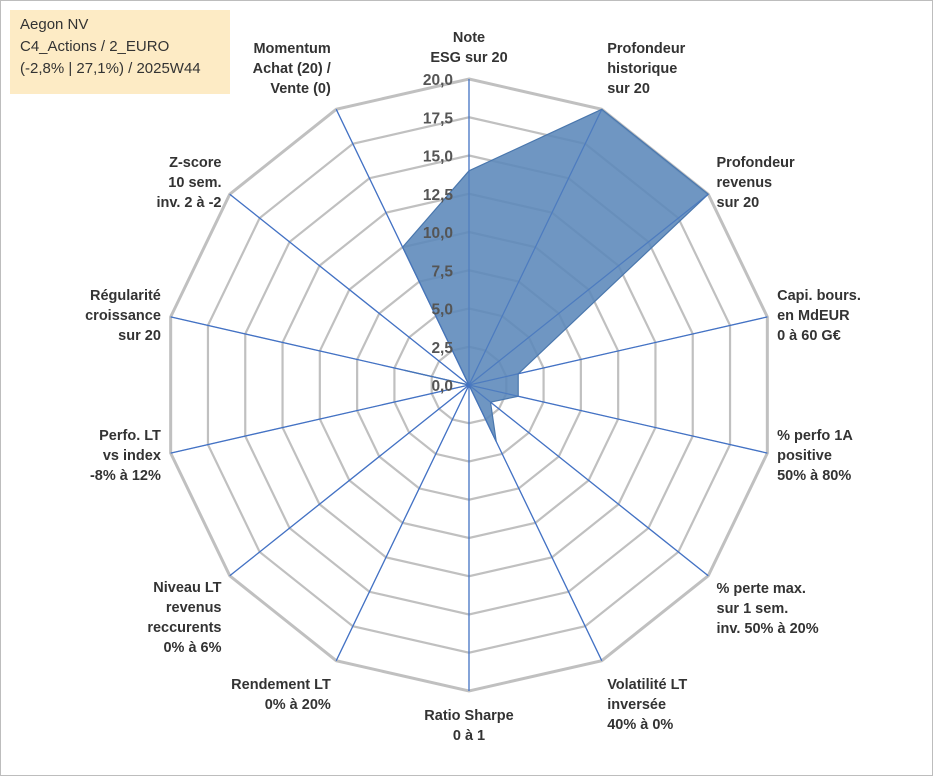  What do you see at coordinates (819, 296) in the screenshot?
I see `axis-label: Capi. bours.` at bounding box center [819, 296].